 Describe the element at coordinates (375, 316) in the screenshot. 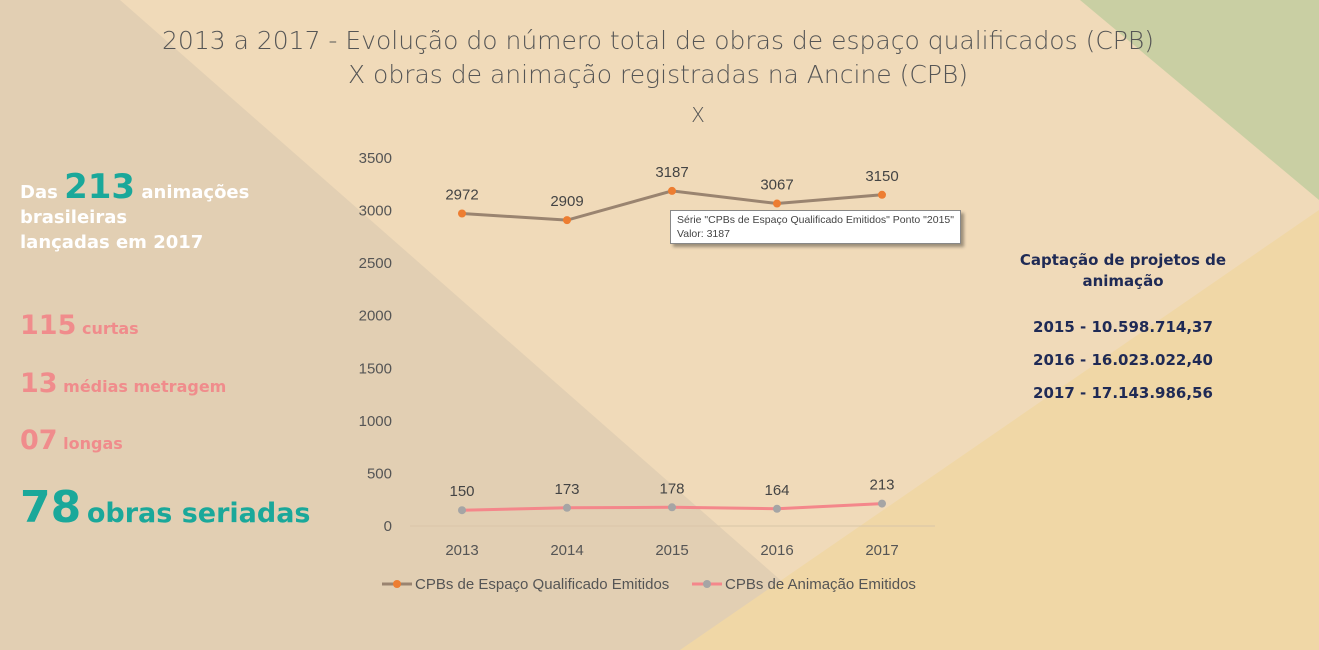

I see `y-tick-label: 2000` at that location.